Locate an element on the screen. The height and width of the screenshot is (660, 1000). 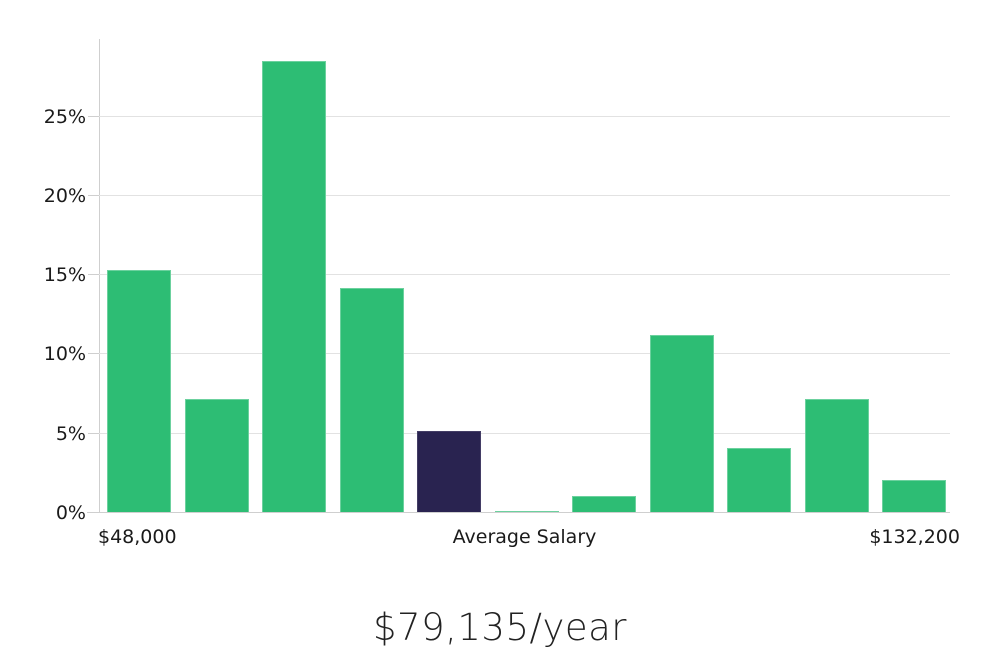
gridline-20-percent is located at coordinates (524, 195).